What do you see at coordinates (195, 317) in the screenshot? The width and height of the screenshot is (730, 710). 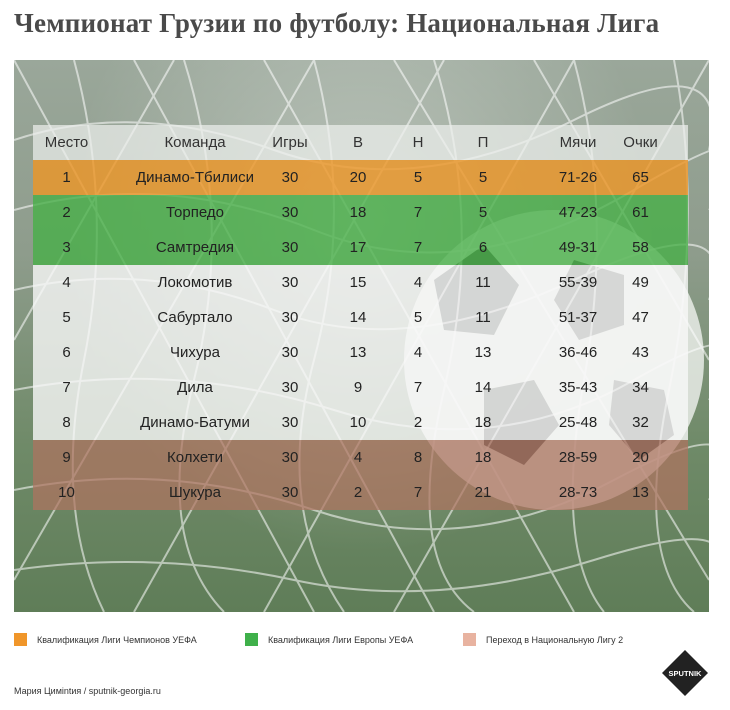 I see `cell-team: Сабуртало` at bounding box center [195, 317].